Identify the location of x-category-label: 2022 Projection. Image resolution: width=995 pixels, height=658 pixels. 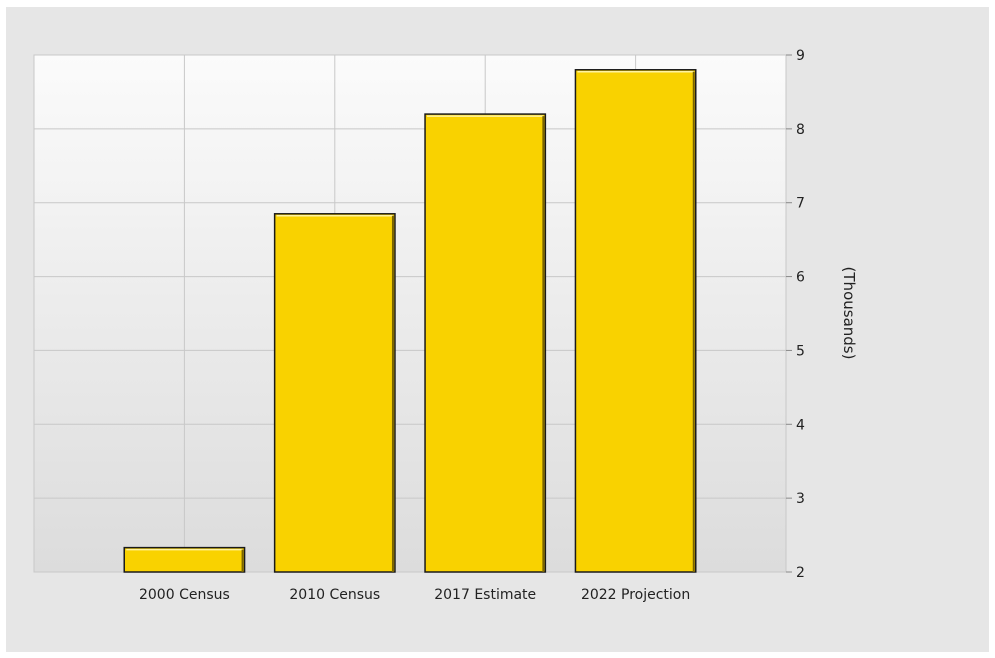
(635, 595).